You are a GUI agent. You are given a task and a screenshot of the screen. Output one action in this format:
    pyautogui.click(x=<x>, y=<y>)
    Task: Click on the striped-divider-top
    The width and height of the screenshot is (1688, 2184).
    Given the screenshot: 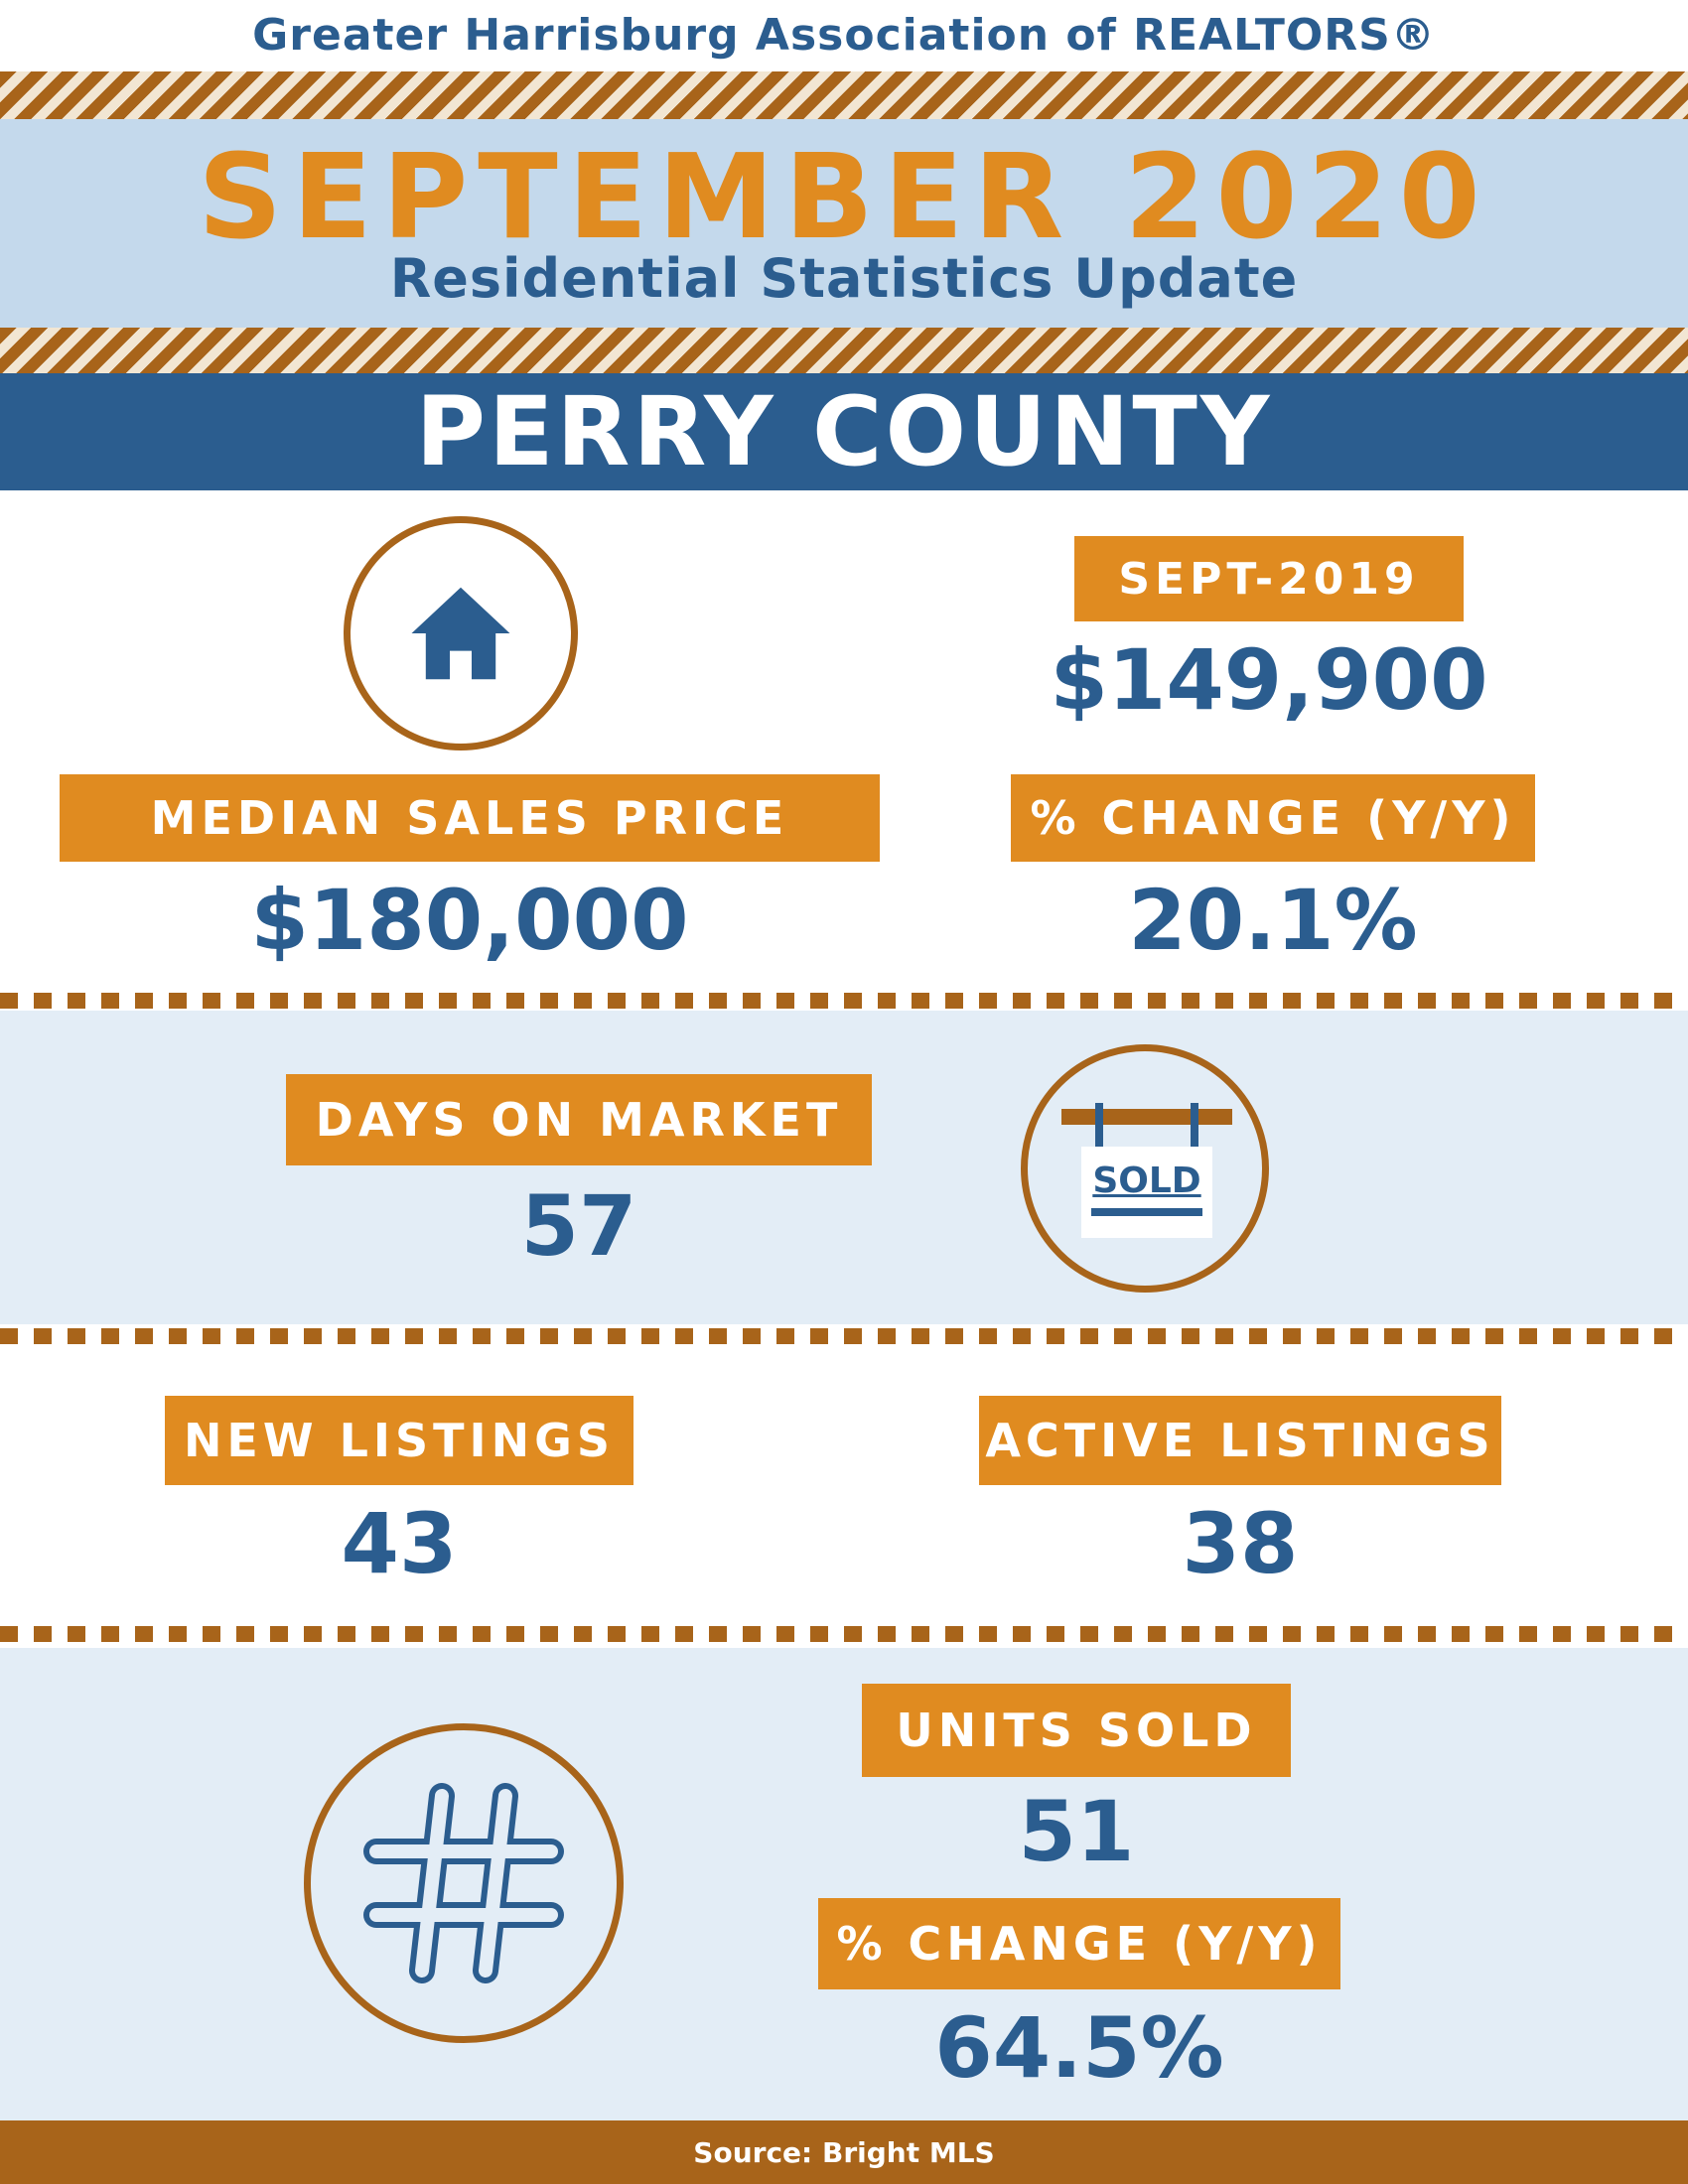 What is the action you would take?
    pyautogui.click(x=844, y=95)
    